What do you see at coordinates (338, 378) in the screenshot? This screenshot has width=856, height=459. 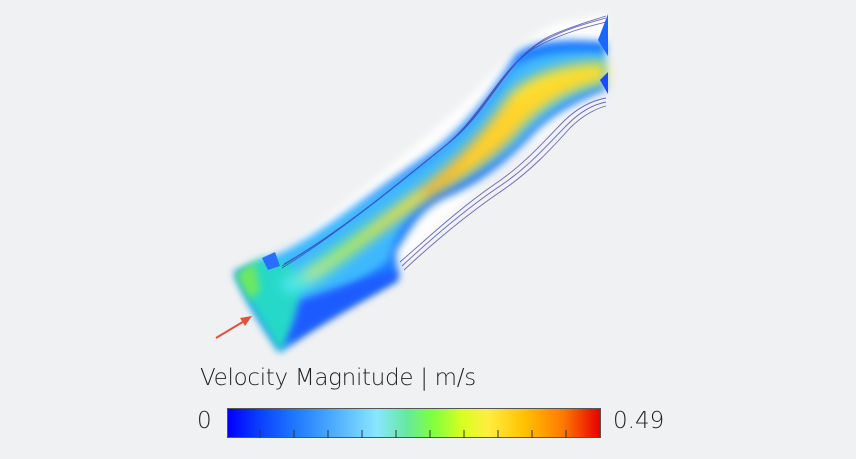 I see `legend-title: Velocity Magnitude | m/s` at bounding box center [338, 378].